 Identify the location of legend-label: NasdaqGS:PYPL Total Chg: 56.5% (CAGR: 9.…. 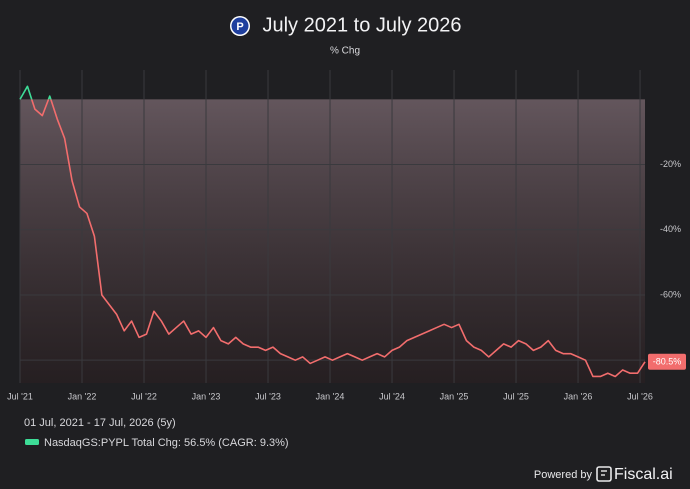
(166, 443).